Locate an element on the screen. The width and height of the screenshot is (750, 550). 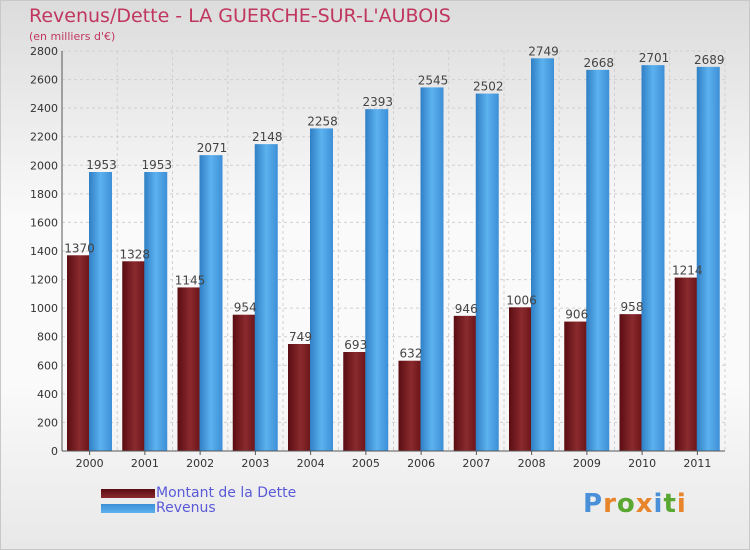
x-tick-label: 2011 is located at coordinates (697, 463).